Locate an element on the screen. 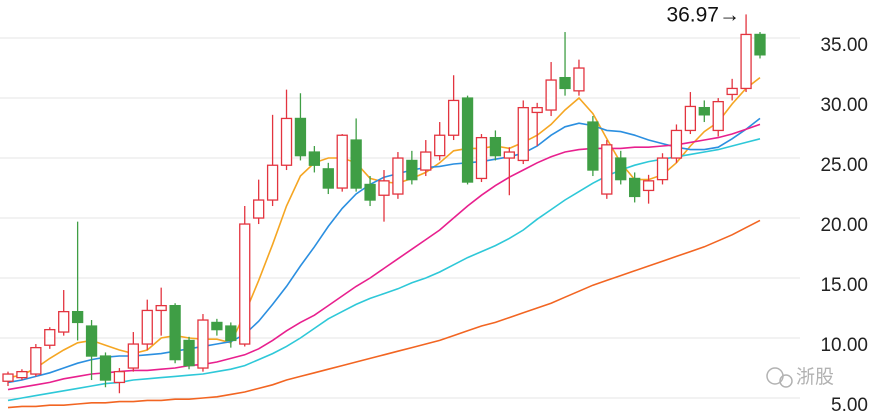 This screenshot has height=414, width=878. y-tick-label: 15.00 is located at coordinates (844, 285).